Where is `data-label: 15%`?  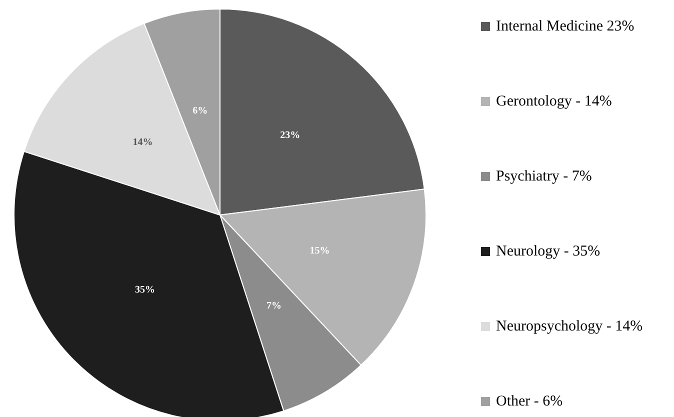 data-label: 15% is located at coordinates (320, 250).